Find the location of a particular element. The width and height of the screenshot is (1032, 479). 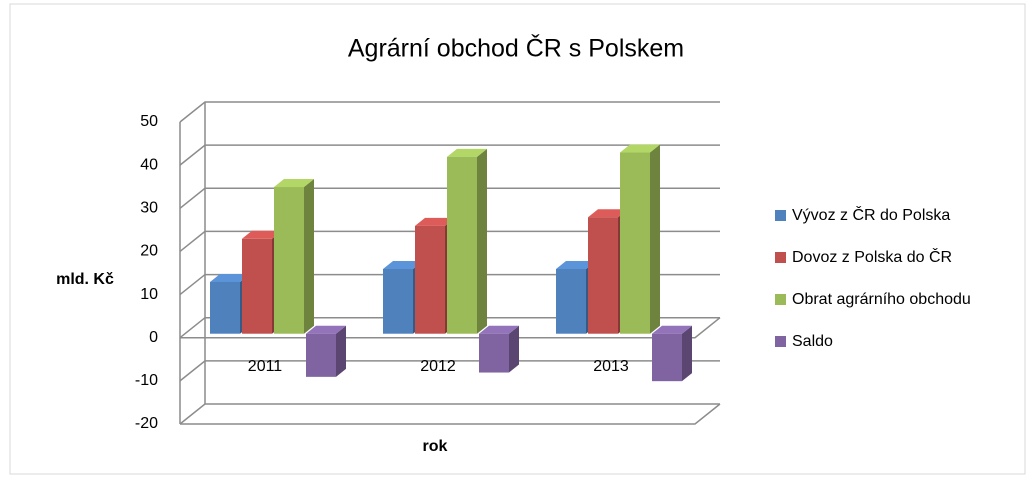

y-tick-label: -20 is located at coordinates (146, 423).